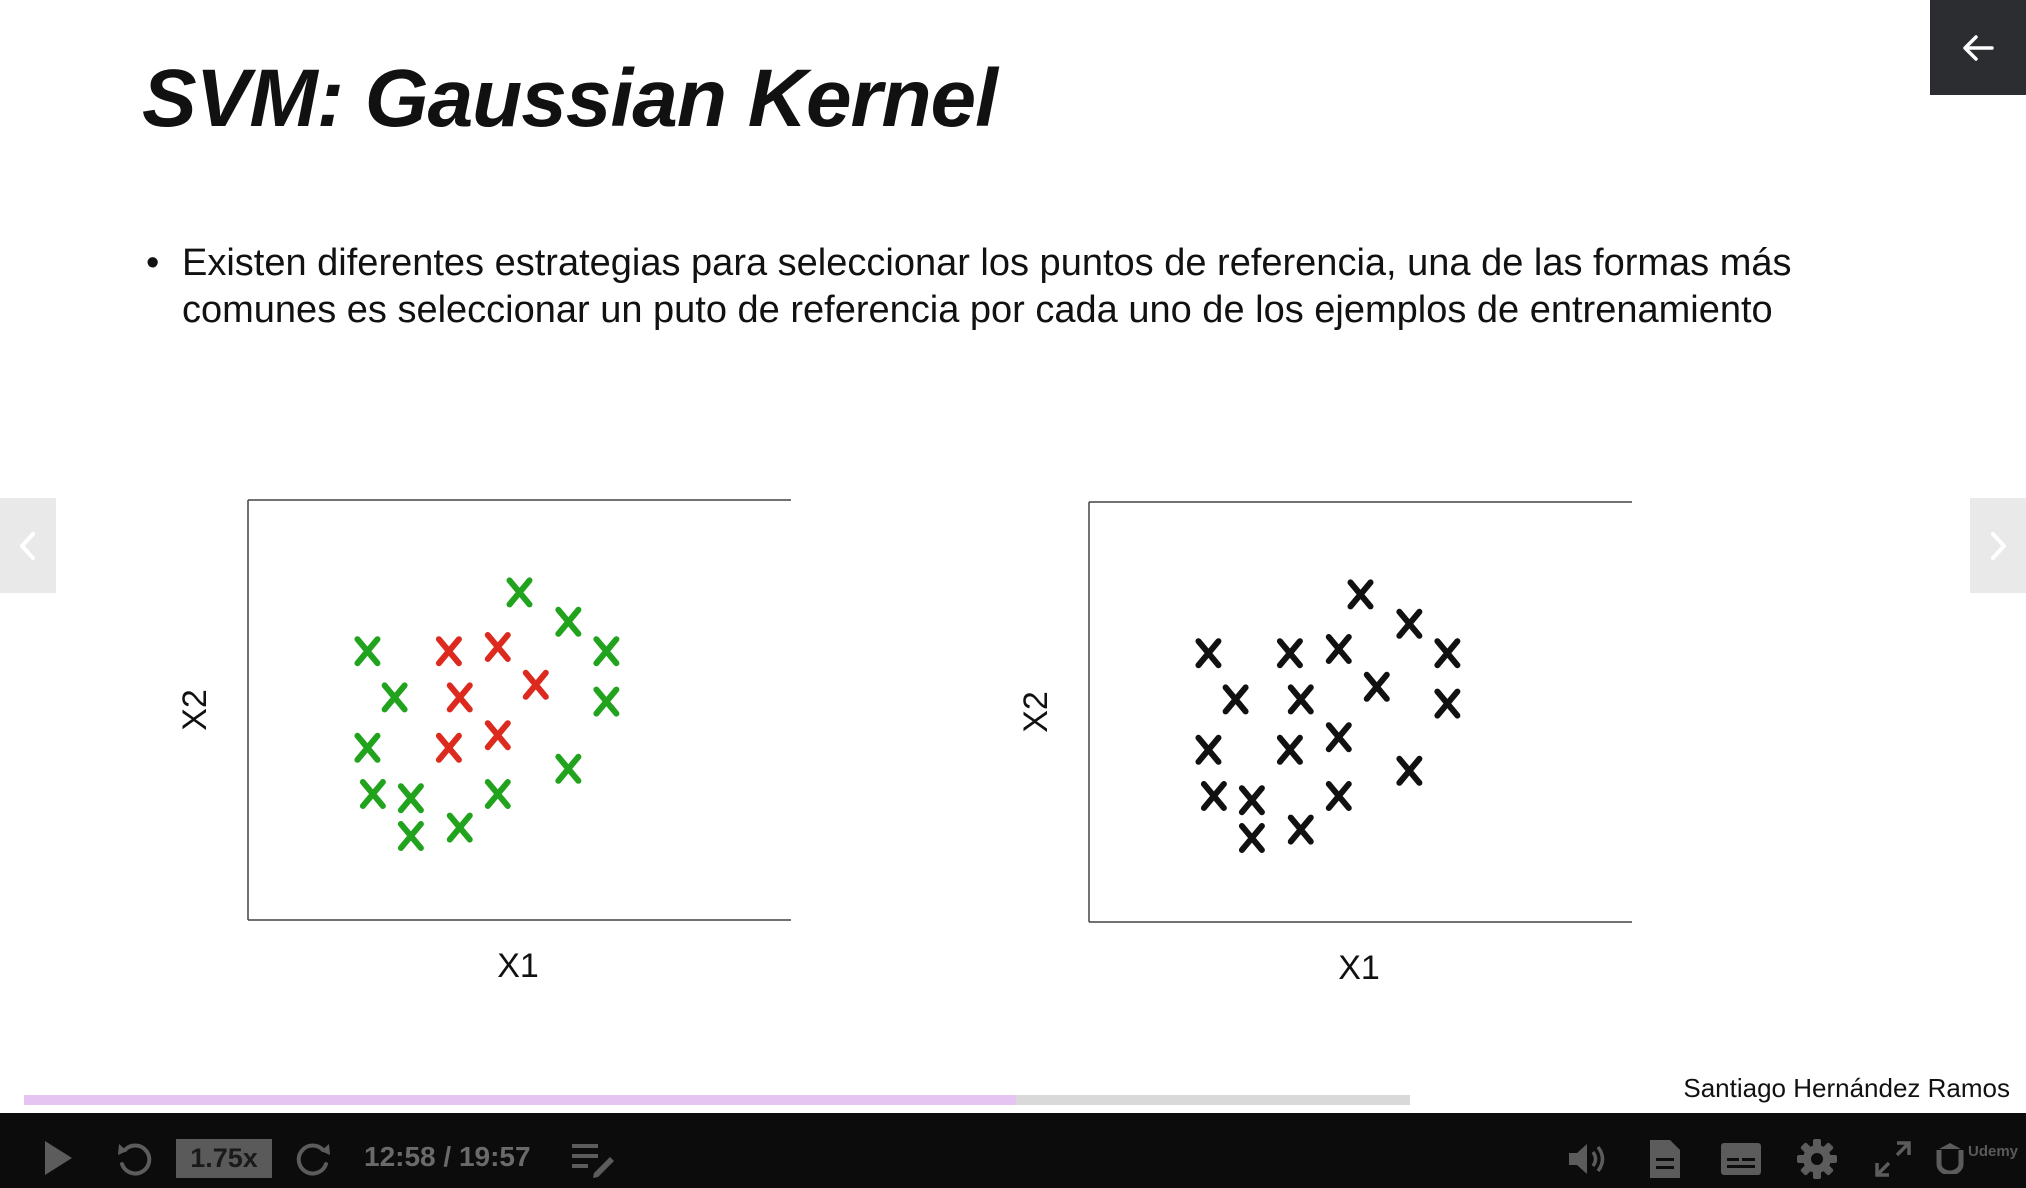  What do you see at coordinates (1846, 1088) in the screenshot?
I see `author-credit: Santiago Hernández Ramos` at bounding box center [1846, 1088].